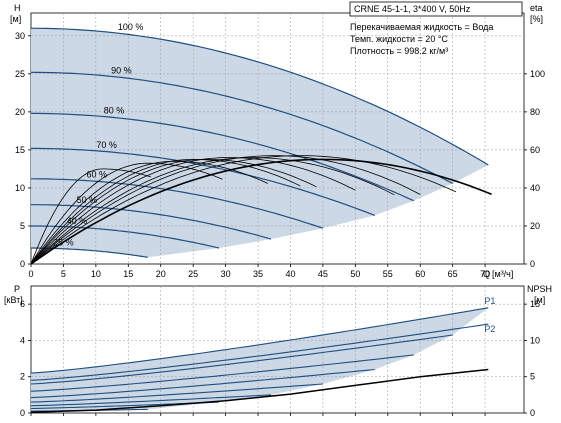 The image size is (561, 423). I want to click on left-tick-label: 6, so click(22, 304).